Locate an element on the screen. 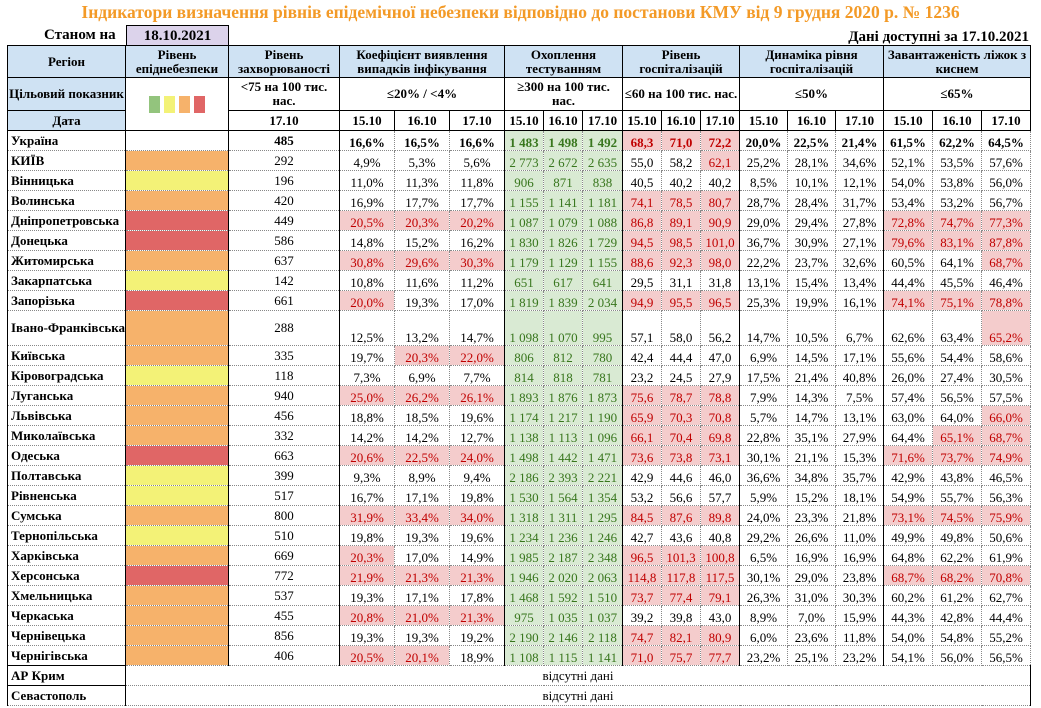  det-cell: 16,7% is located at coordinates (367, 495).